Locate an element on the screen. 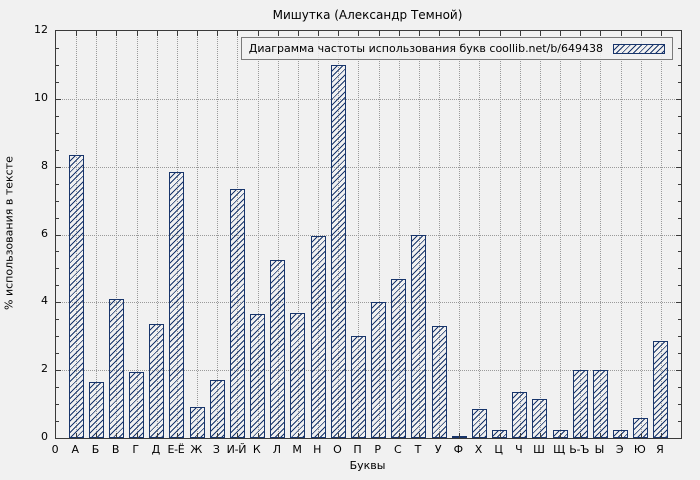 This screenshot has width=700, height=480. x-tick-label: З is located at coordinates (216, 449).